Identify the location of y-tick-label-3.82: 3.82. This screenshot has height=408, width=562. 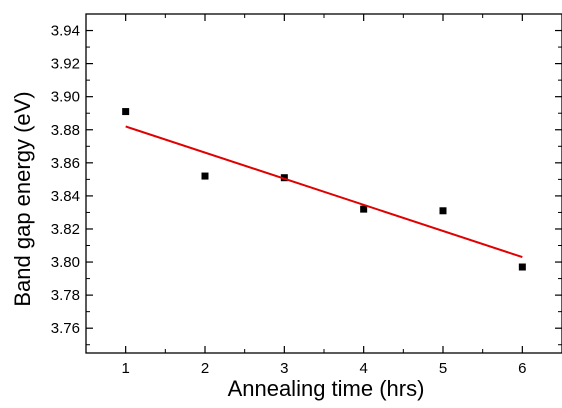
(65, 229).